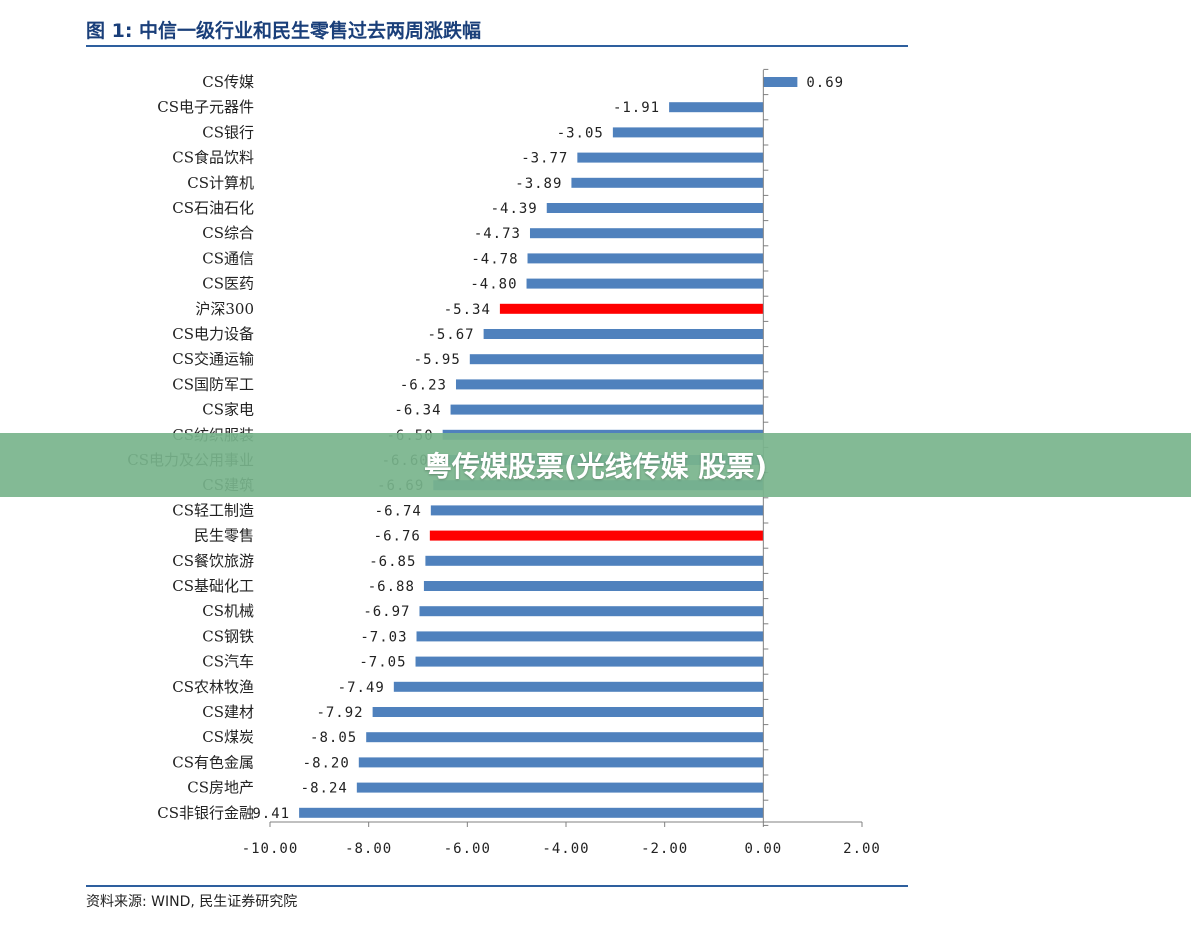 Image resolution: width=1191 pixels, height=931 pixels. What do you see at coordinates (417, 411) in the screenshot?
I see `data-label: -6.34` at bounding box center [417, 411].